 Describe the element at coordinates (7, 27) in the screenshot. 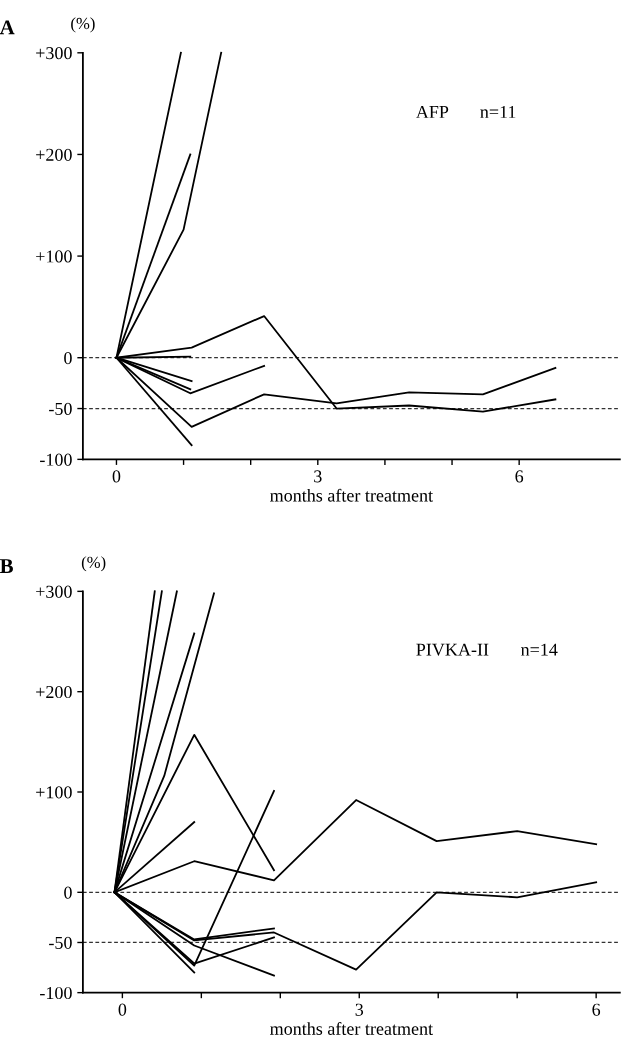

I see `chart-title: A` at that location.